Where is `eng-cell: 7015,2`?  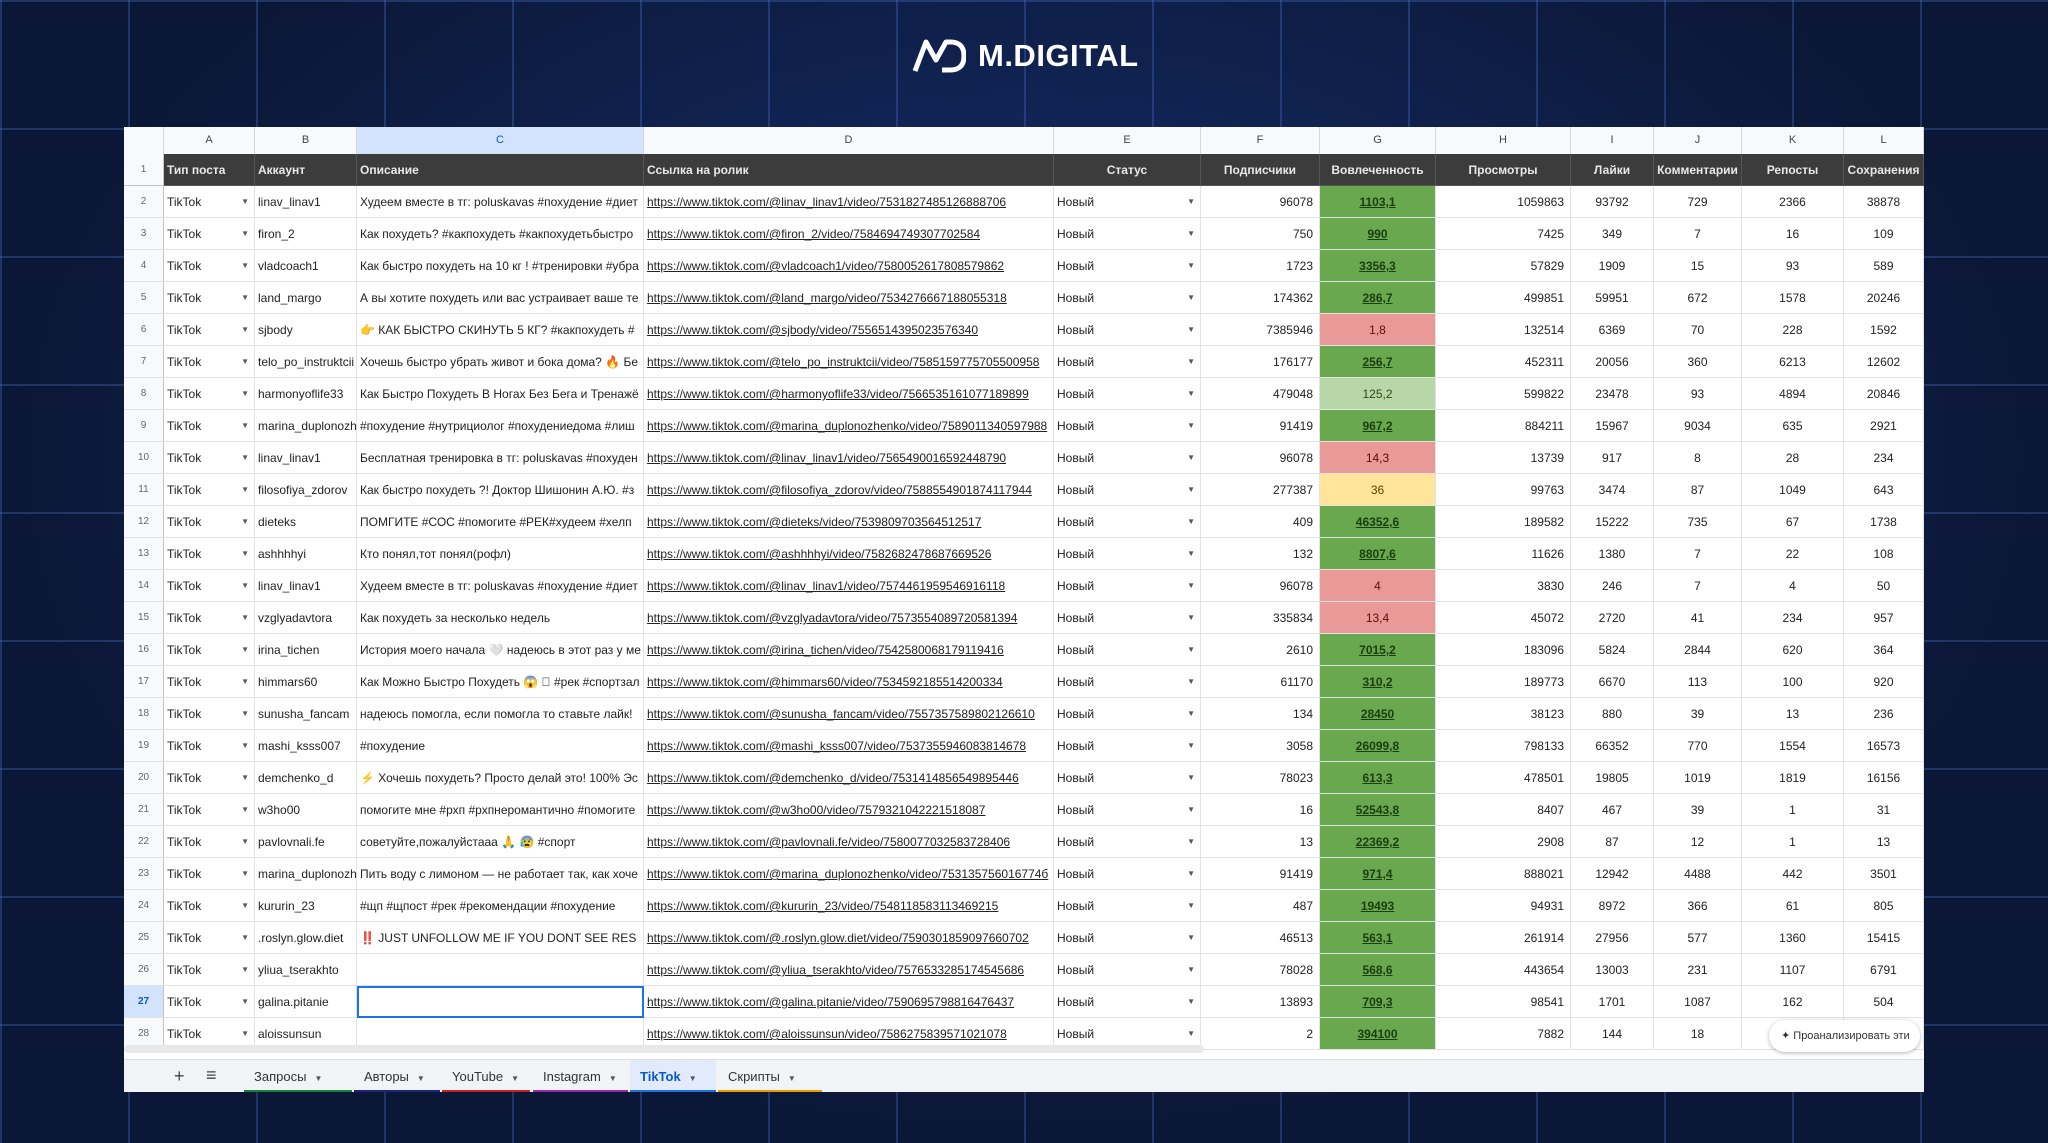 eng-cell: 7015,2 is located at coordinates (1378, 650).